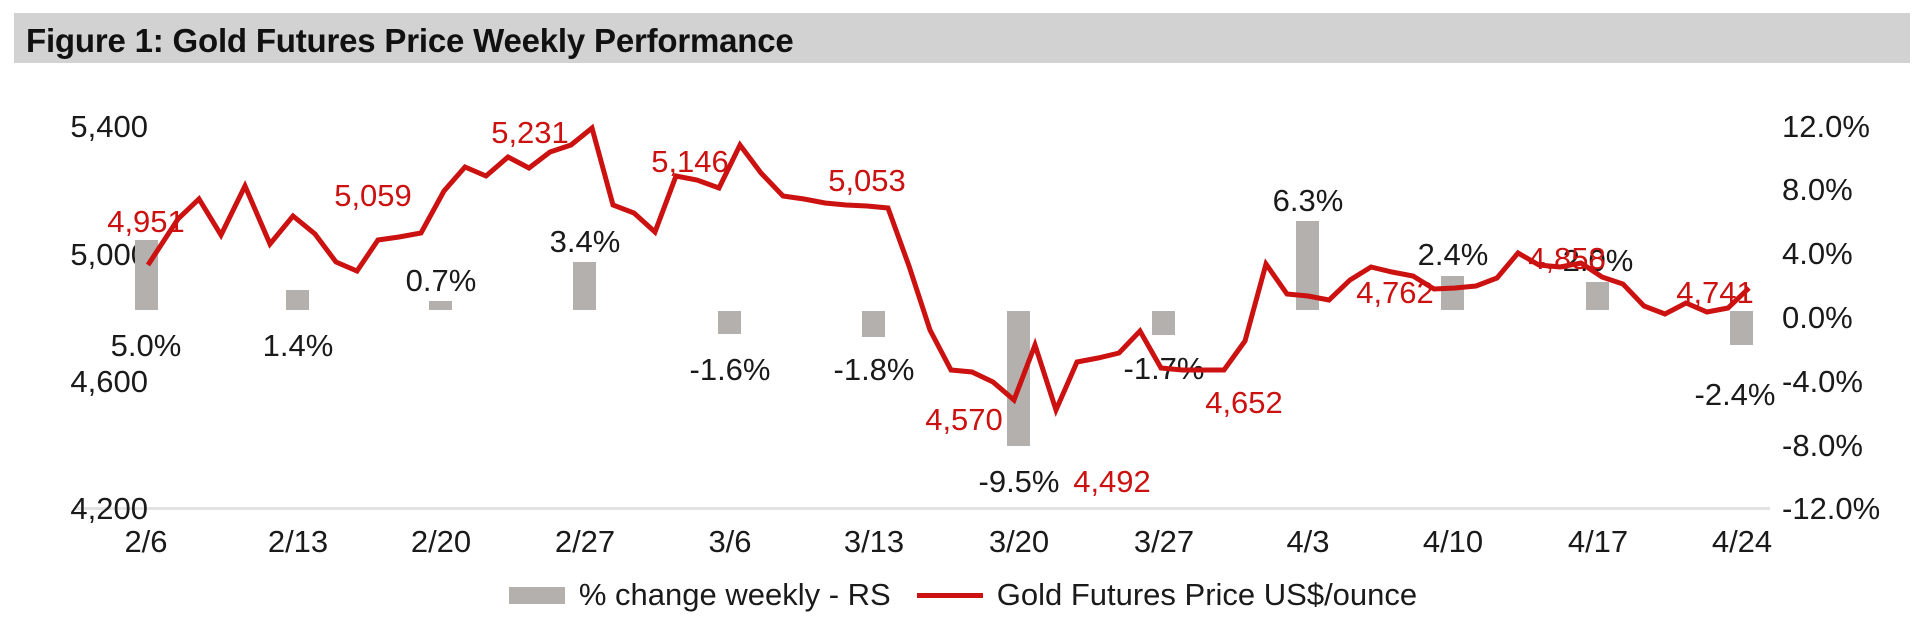  I want to click on y-axis-left-tick-4600: 4,600, so click(109, 381).